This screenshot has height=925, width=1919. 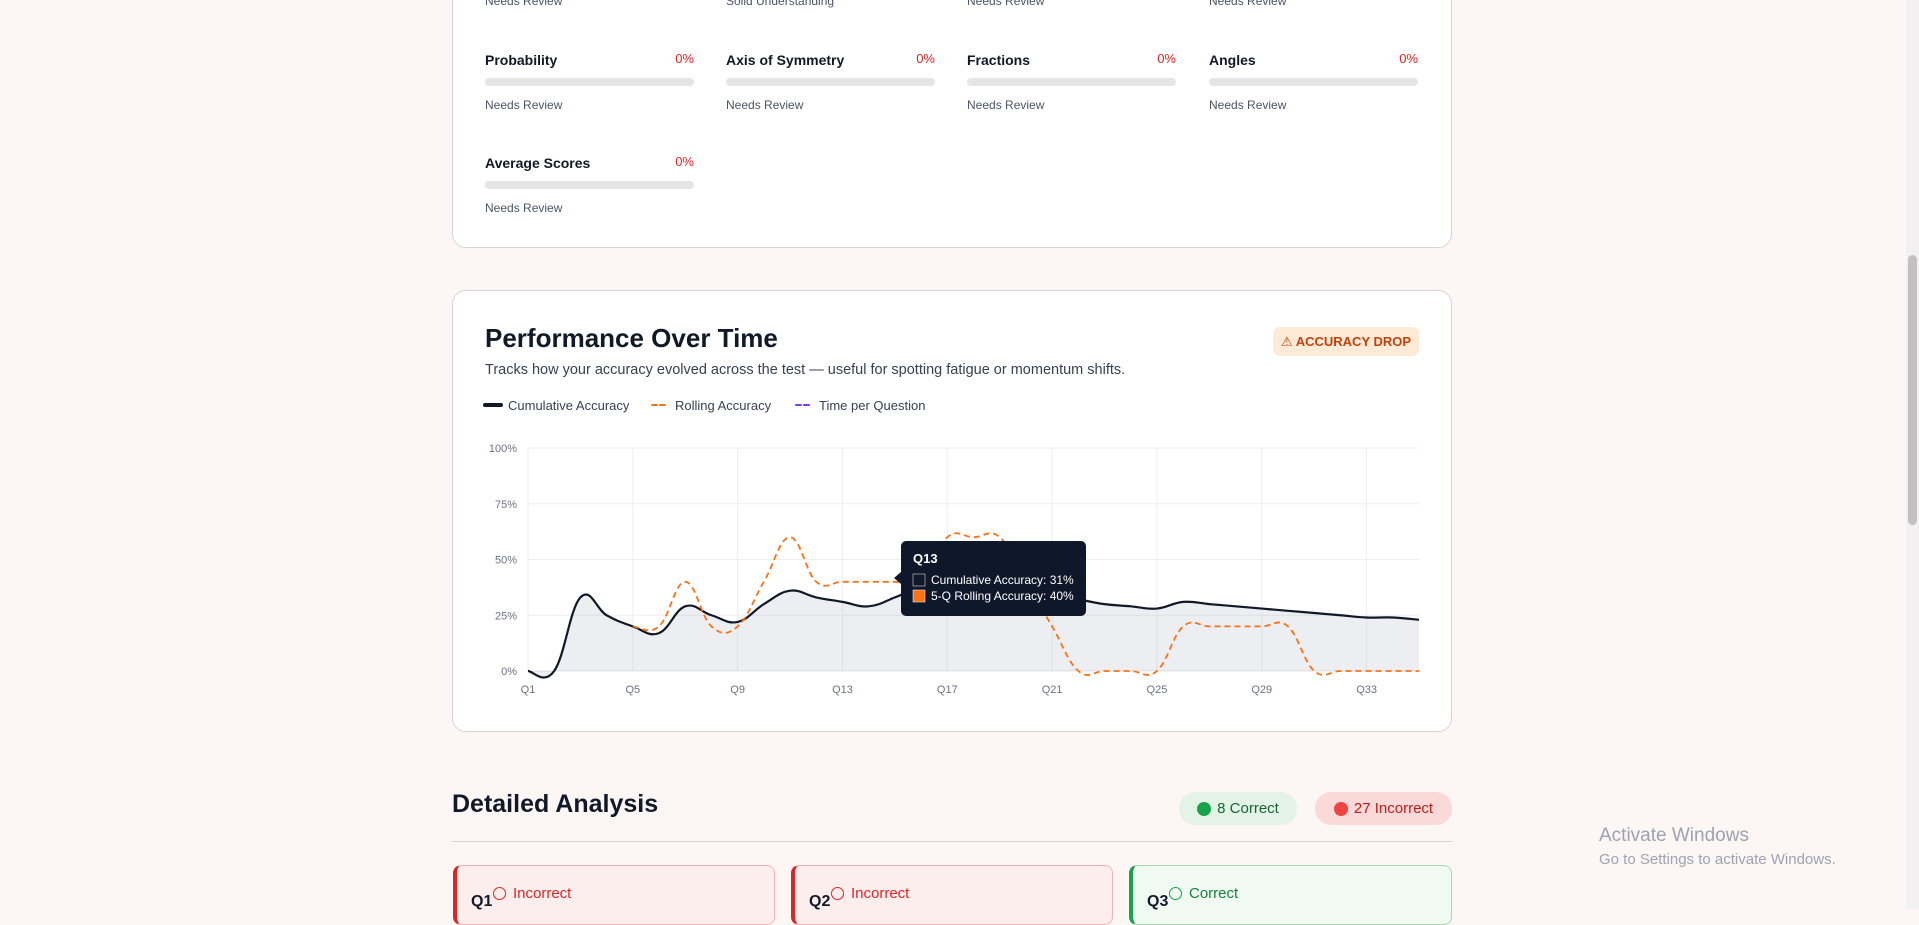 What do you see at coordinates (999, 60) in the screenshot?
I see `skill-name: Fractions` at bounding box center [999, 60].